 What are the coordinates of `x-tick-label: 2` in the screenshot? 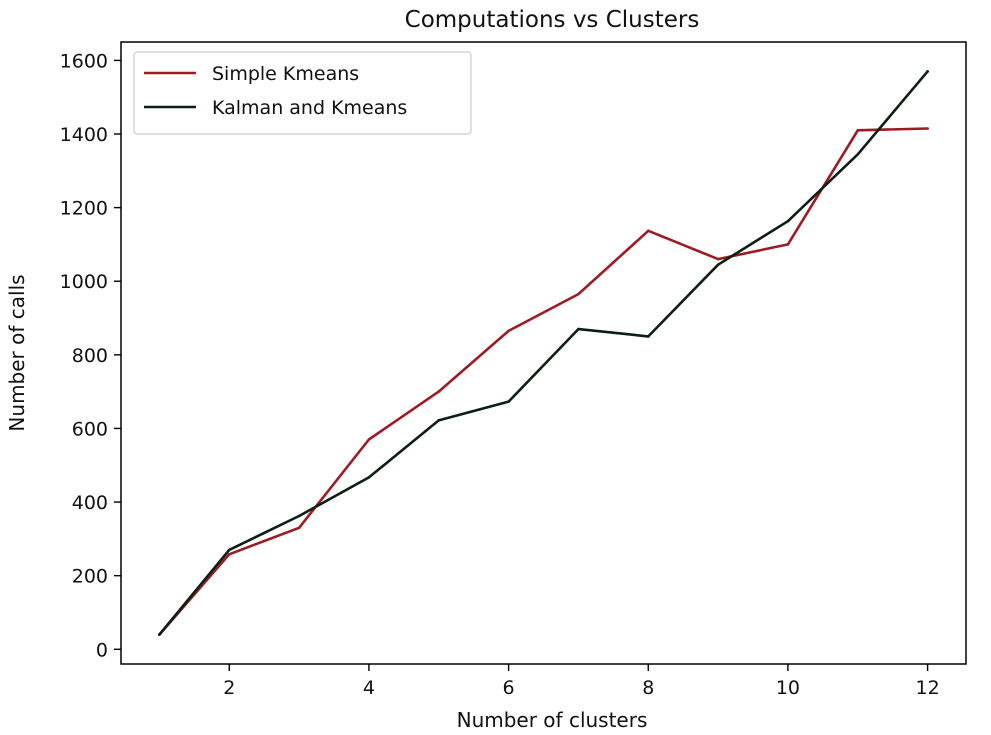 It's located at (229, 688).